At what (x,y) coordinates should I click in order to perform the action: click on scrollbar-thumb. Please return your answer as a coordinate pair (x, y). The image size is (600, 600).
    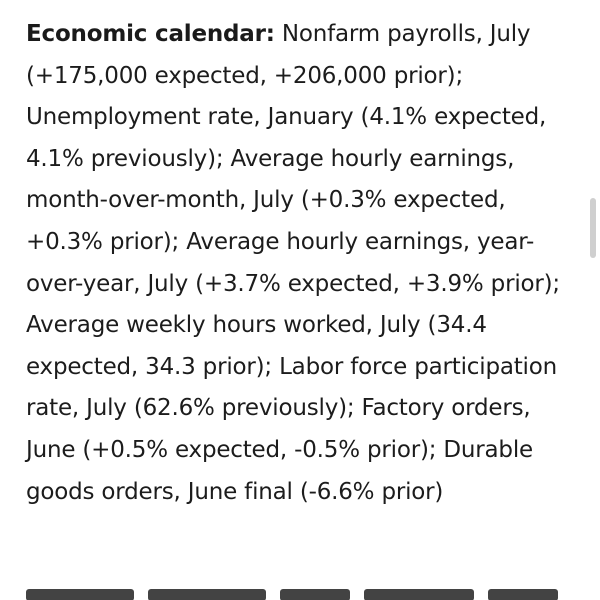
    Looking at the image, I should click on (593, 228).